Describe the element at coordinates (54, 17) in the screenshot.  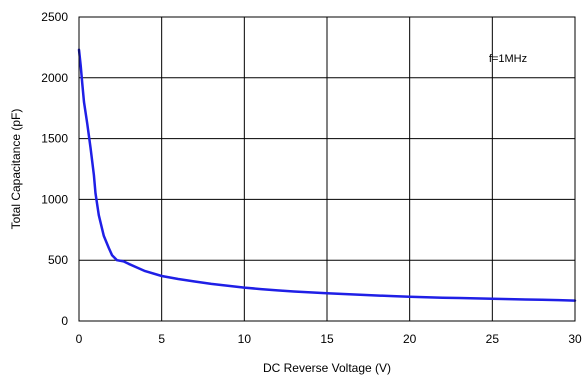
I see `y-tick-label: 2500` at that location.